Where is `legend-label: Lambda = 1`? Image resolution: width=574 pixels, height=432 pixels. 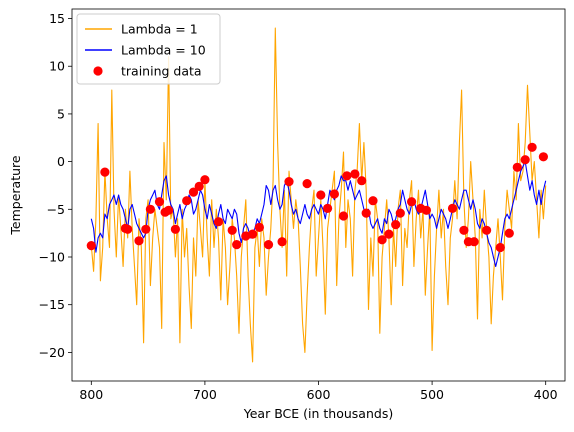 legend-label: Lambda = 1 is located at coordinates (159, 29).